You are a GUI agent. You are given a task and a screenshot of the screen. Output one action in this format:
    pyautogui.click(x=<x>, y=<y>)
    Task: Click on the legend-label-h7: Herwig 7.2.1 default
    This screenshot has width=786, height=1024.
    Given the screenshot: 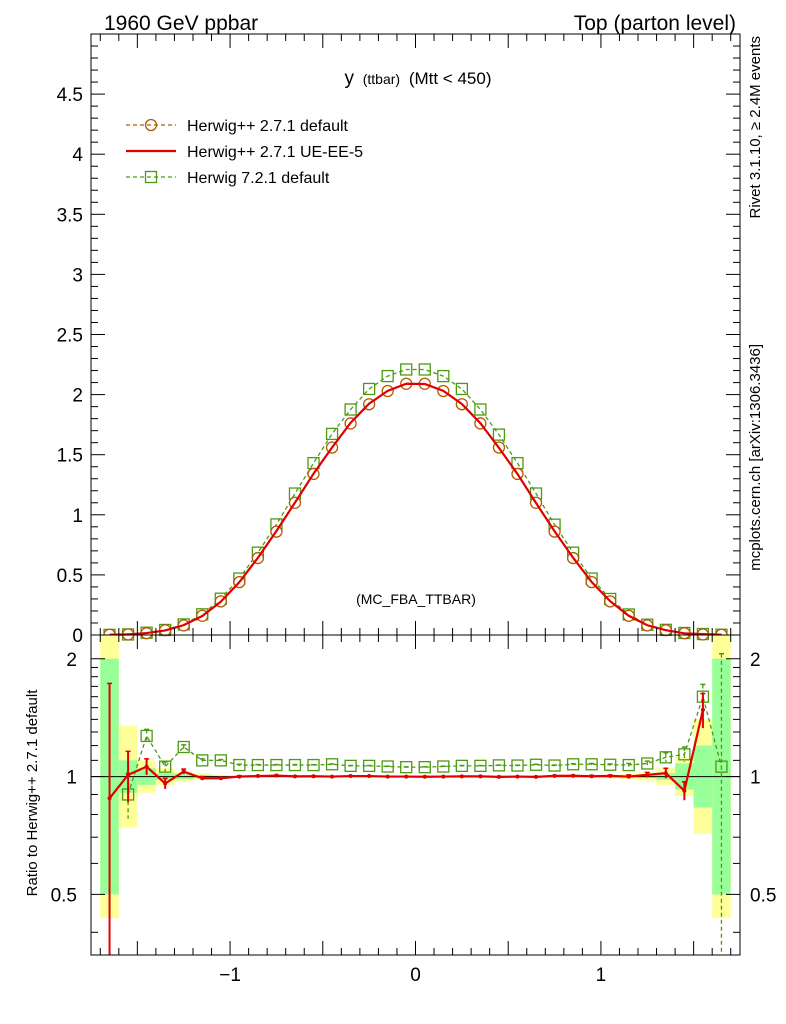 What is the action you would take?
    pyautogui.click(x=258, y=178)
    